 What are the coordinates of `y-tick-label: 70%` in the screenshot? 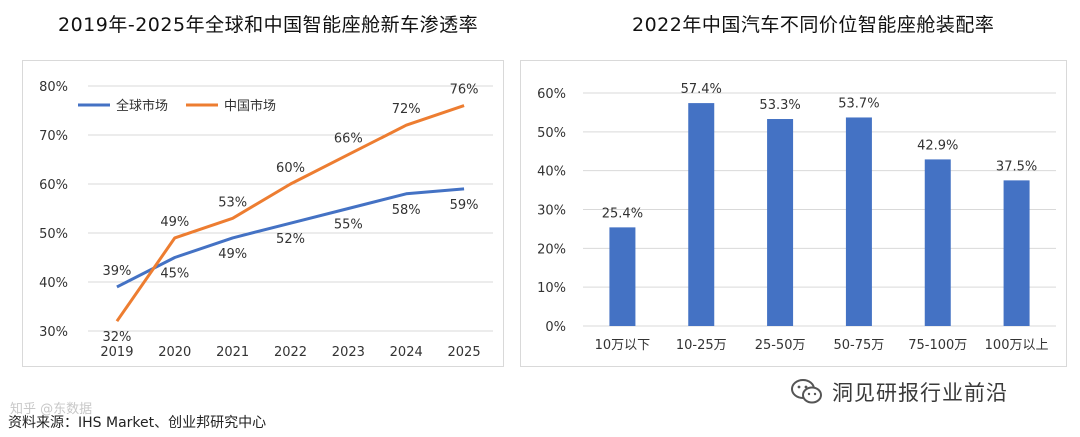 It's located at (53, 136).